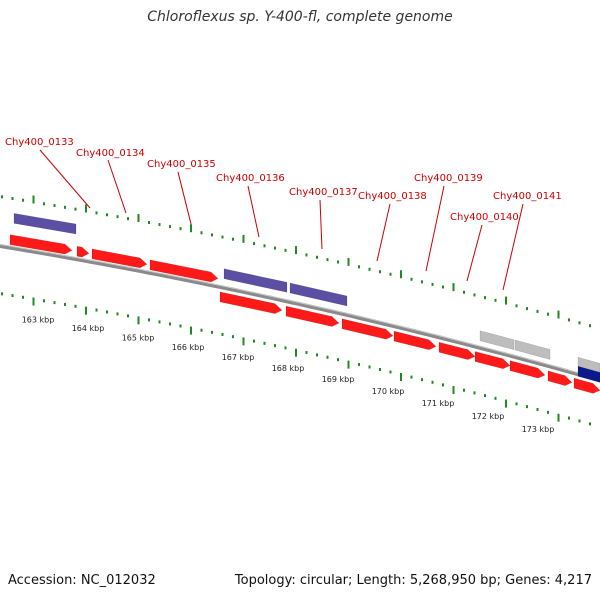 The image size is (600, 600). What do you see at coordinates (288, 368) in the screenshot?
I see `scale-label: 168 kbp` at bounding box center [288, 368].